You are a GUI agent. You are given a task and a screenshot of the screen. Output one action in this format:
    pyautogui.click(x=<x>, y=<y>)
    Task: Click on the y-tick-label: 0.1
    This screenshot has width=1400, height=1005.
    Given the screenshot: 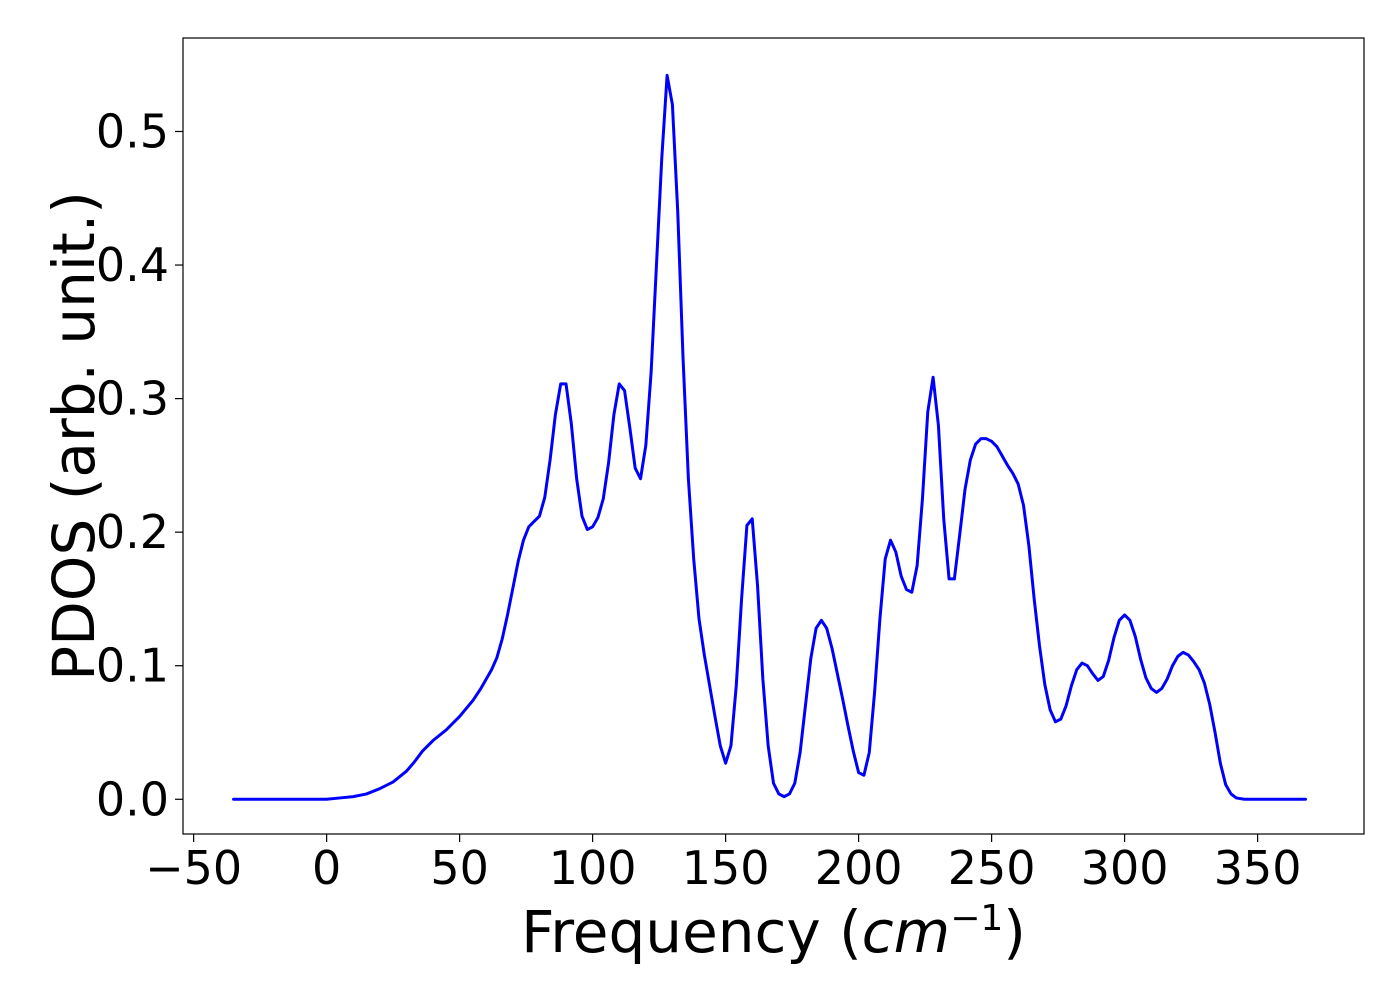 What is the action you would take?
    pyautogui.click(x=132, y=666)
    